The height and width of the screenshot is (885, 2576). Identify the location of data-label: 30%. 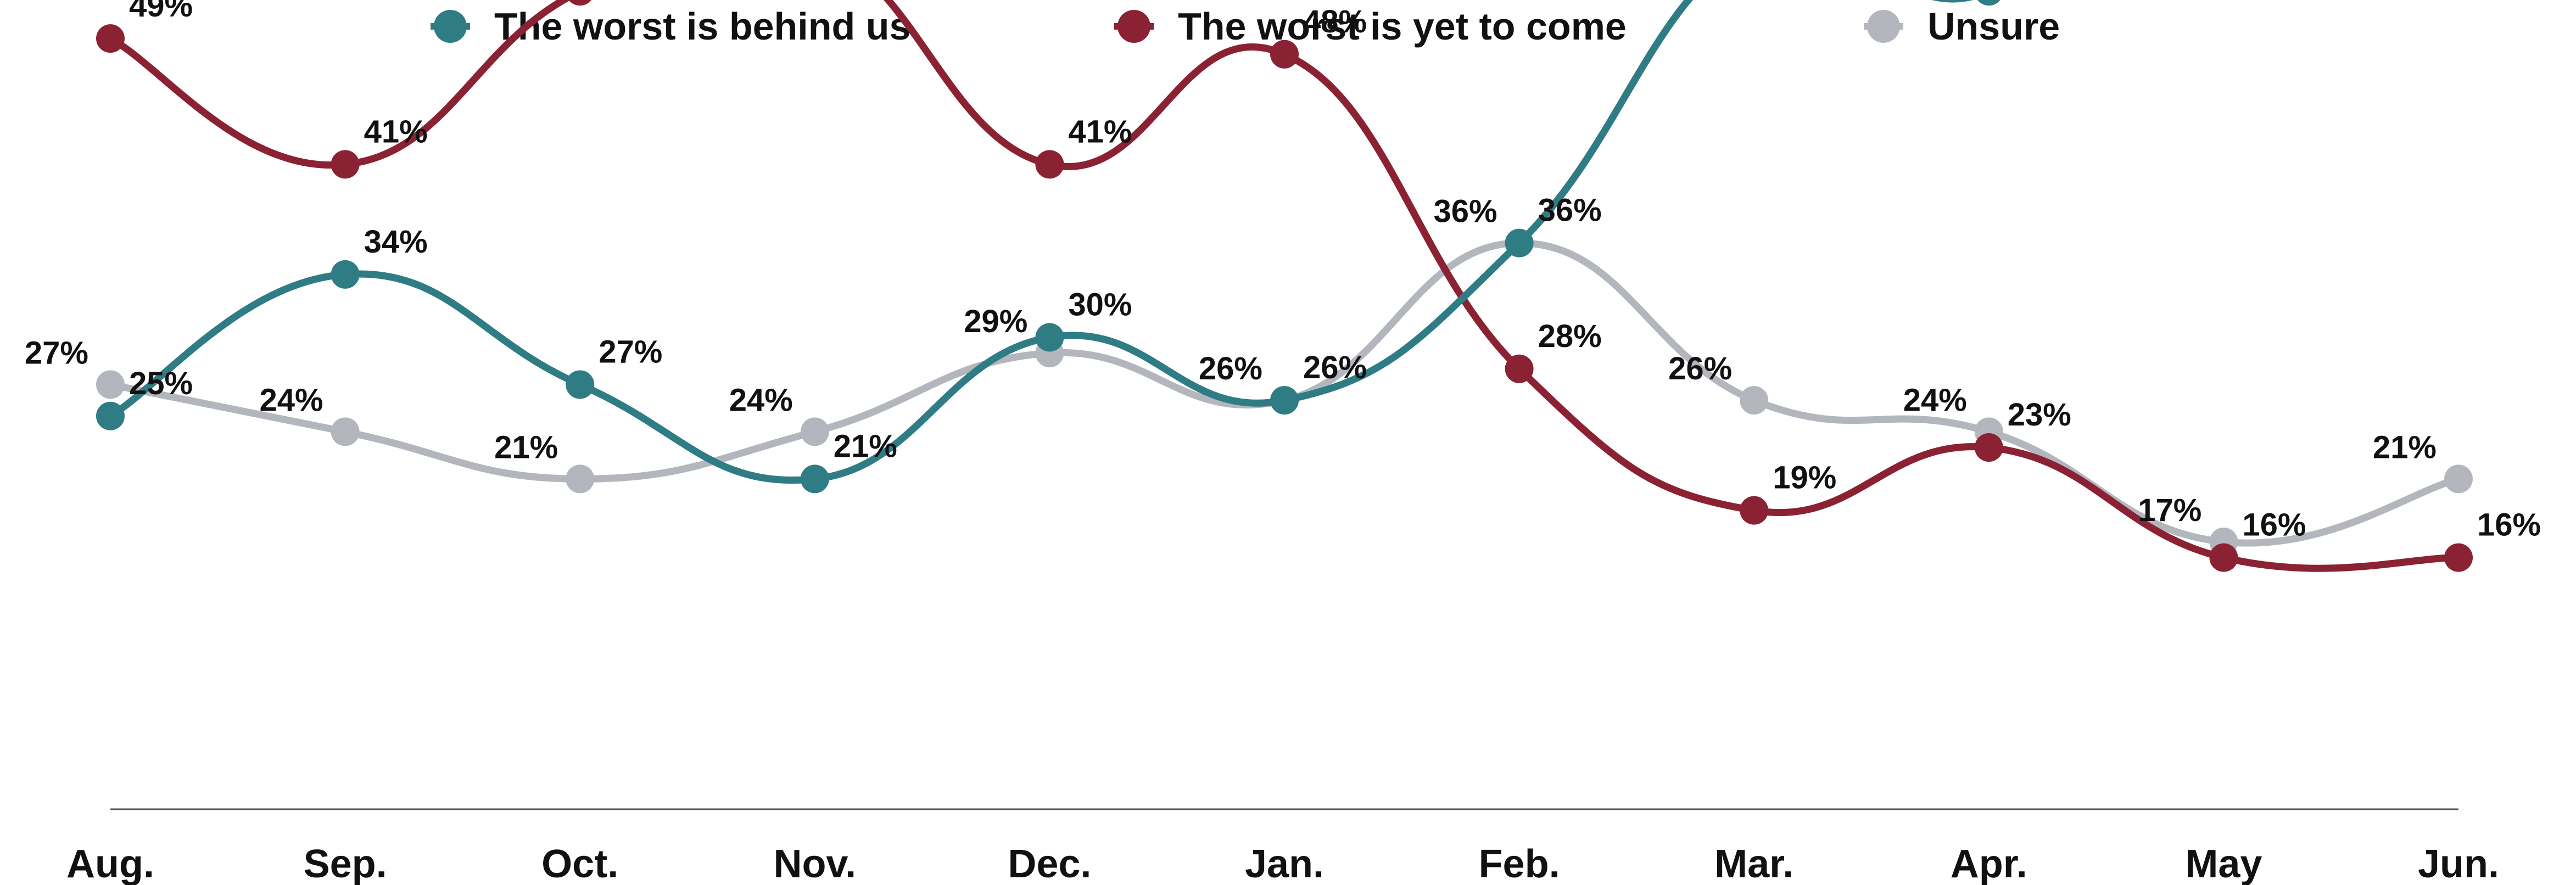
(1100, 305).